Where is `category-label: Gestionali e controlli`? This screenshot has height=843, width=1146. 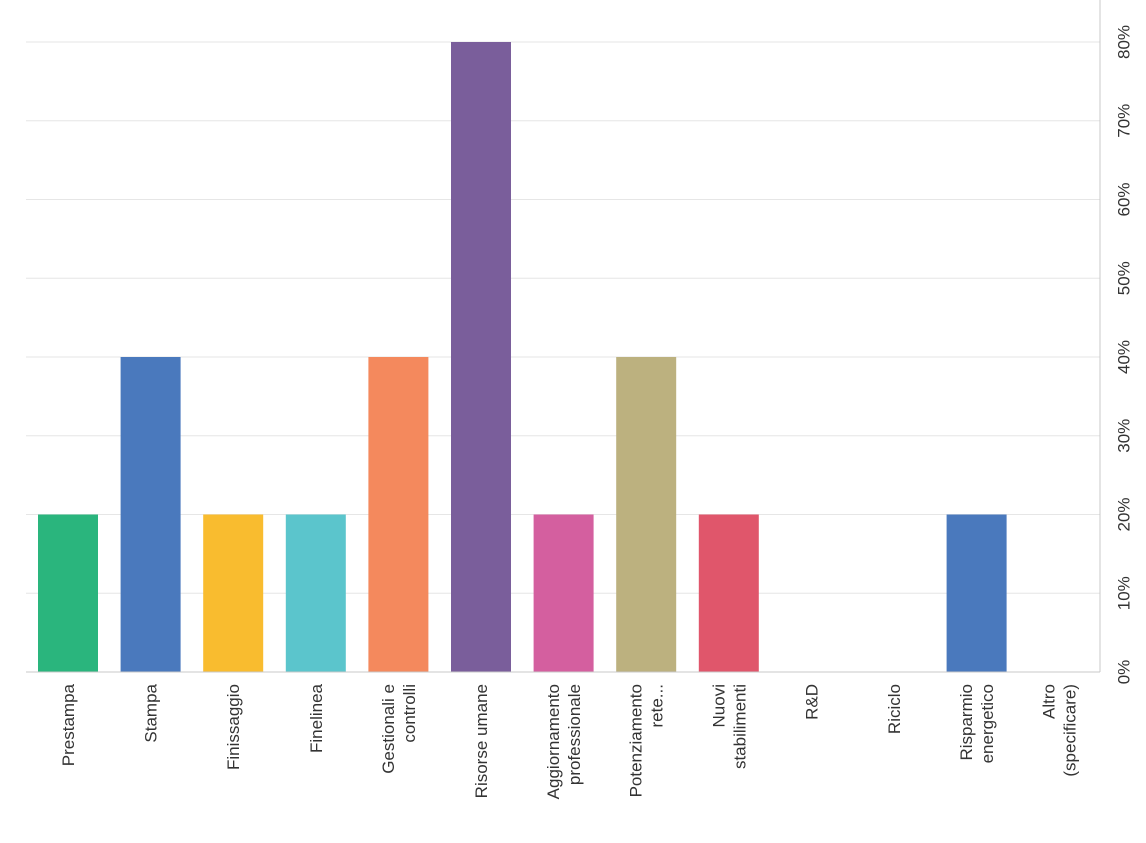
category-label: Gestionali e controlli is located at coordinates (399, 729).